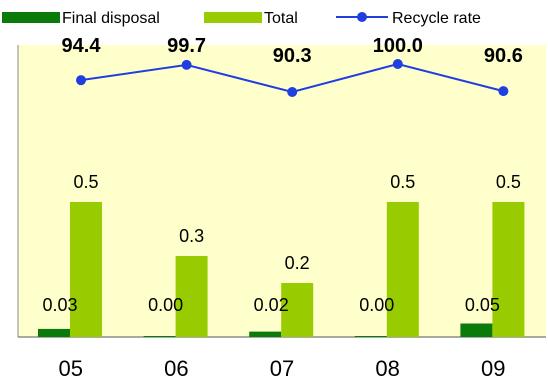 The width and height of the screenshot is (548, 383). Describe the element at coordinates (71, 368) in the screenshot. I see `x-tick-05: 05` at that location.